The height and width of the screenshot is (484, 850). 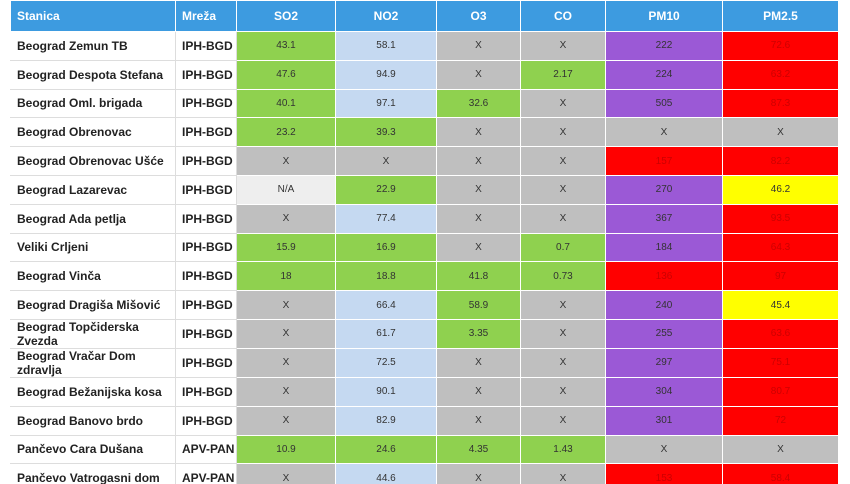 I want to click on station-name: Beograd Bežanijska kosa, so click(x=93, y=391).